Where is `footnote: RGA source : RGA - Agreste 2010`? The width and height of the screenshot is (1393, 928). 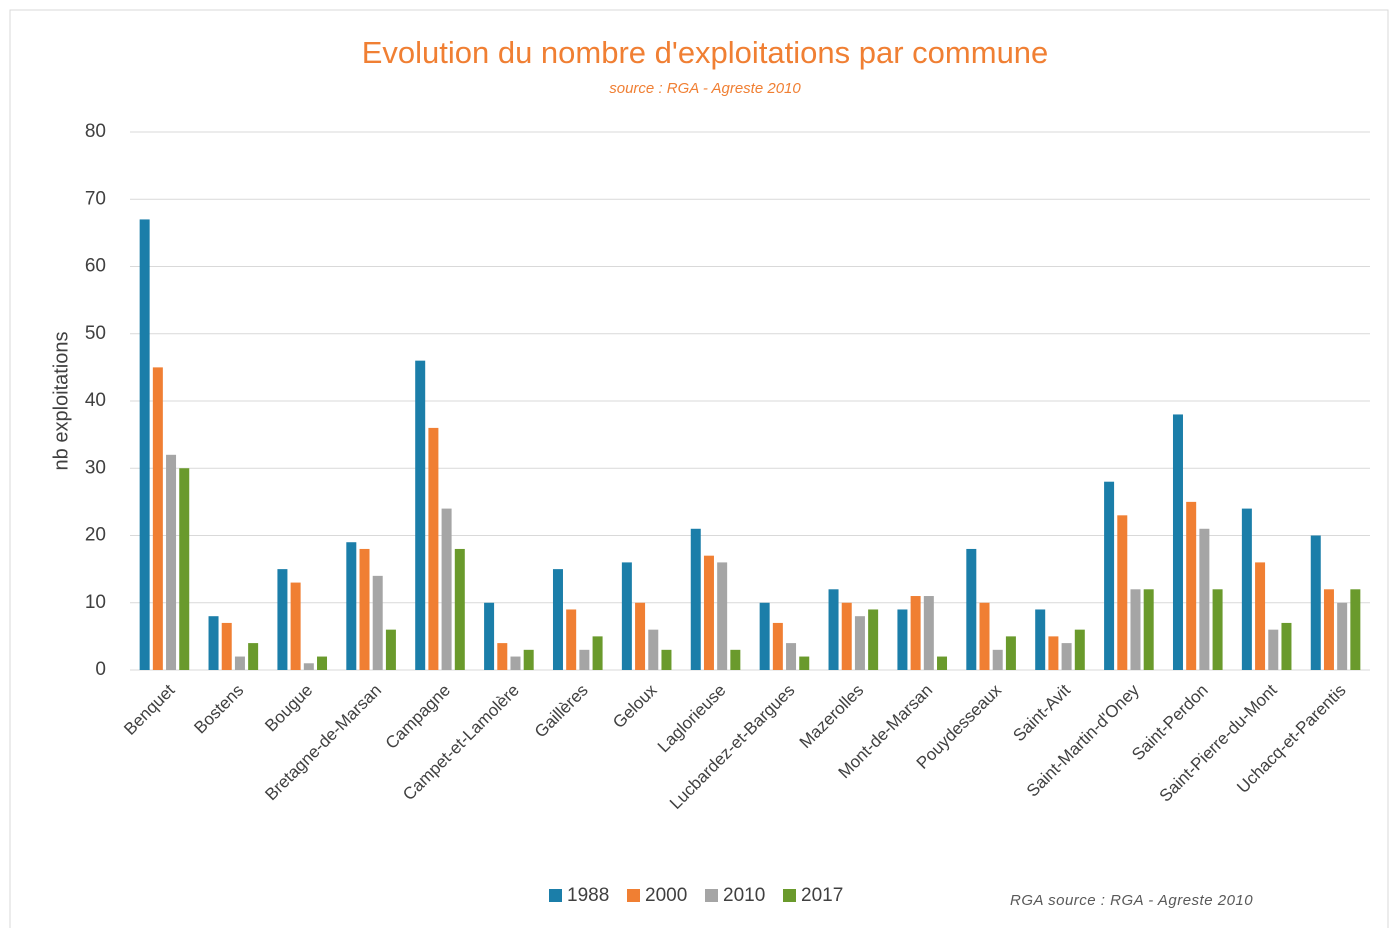 footnote: RGA source : RGA - Agreste 2010 is located at coordinates (1131, 900).